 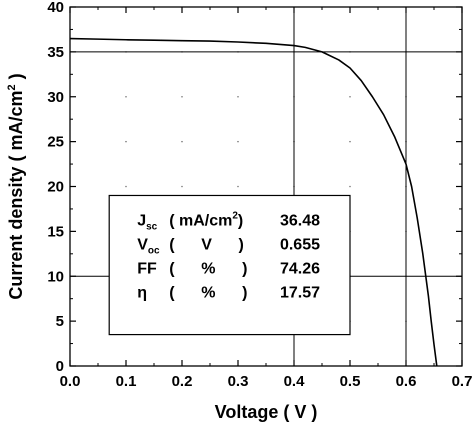 What do you see at coordinates (350, 381) in the screenshot?
I see `x-tick-label: 0.5` at bounding box center [350, 381].